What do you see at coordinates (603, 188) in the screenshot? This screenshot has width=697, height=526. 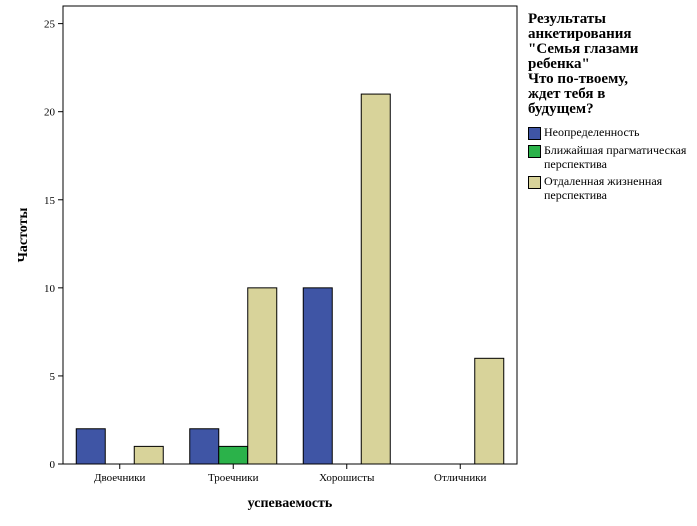 I see `legend-label: Отдаленная жизненная перспектива` at bounding box center [603, 188].